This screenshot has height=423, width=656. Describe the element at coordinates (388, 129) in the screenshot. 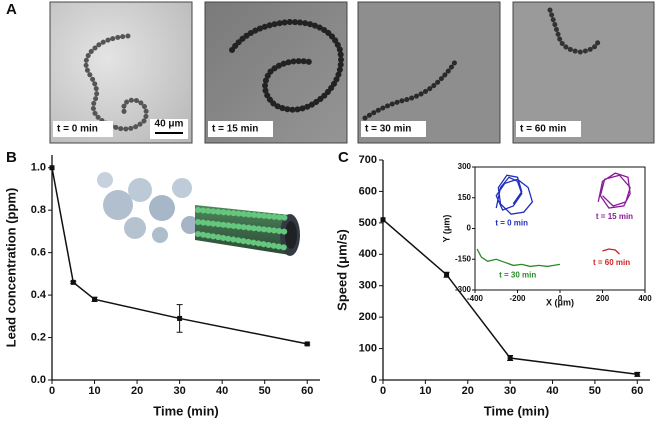

I see `caption: t = 30 min` at that location.